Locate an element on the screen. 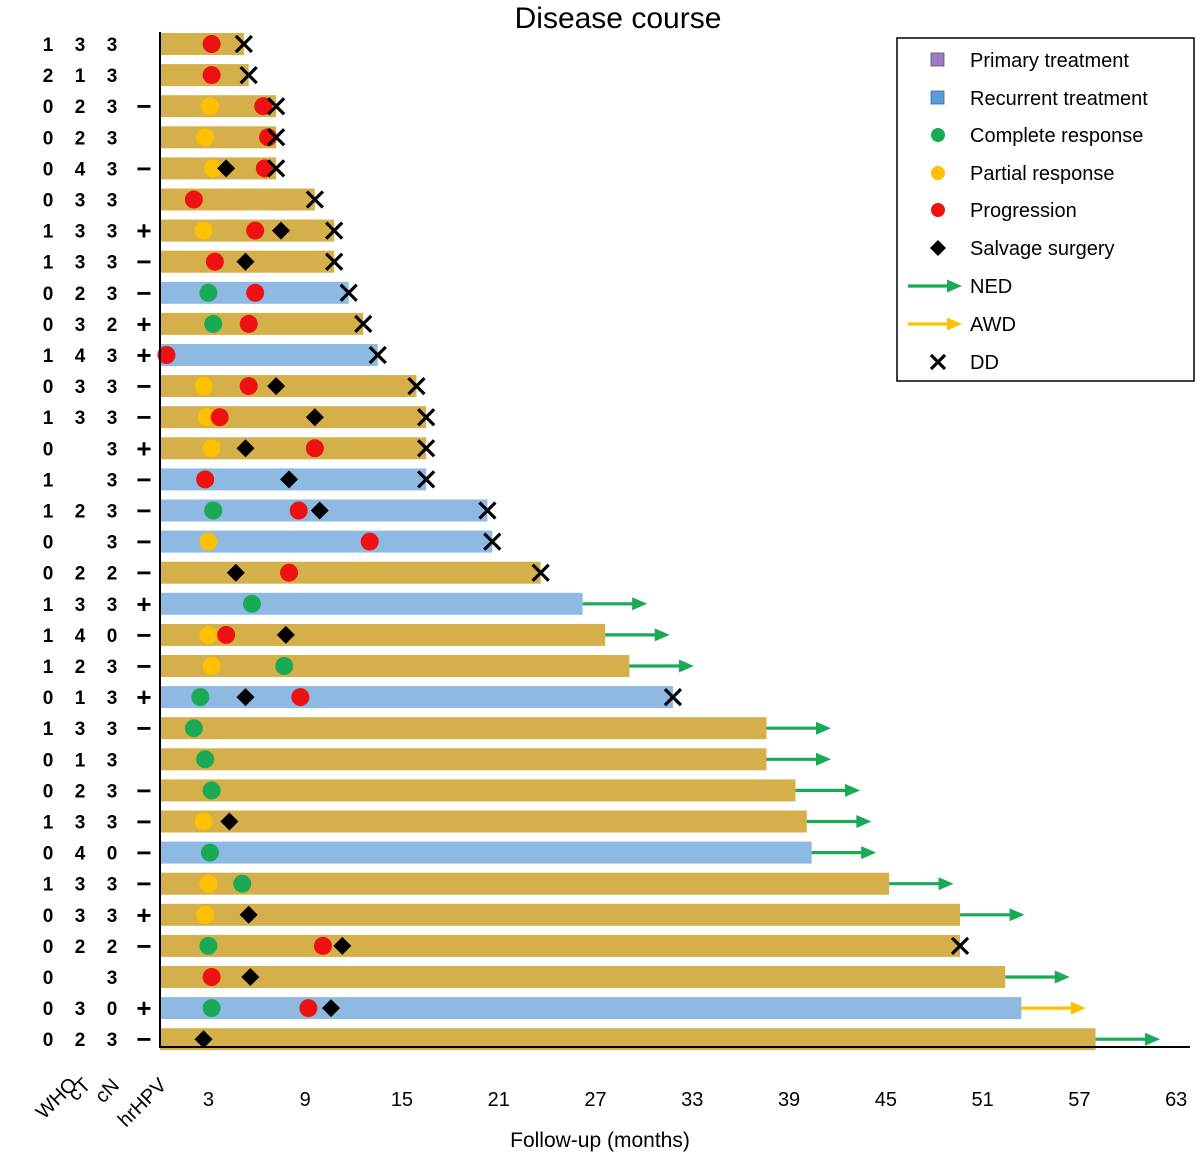 The width and height of the screenshot is (1200, 1157). legend-pr-label: Partial response is located at coordinates (1042, 174).